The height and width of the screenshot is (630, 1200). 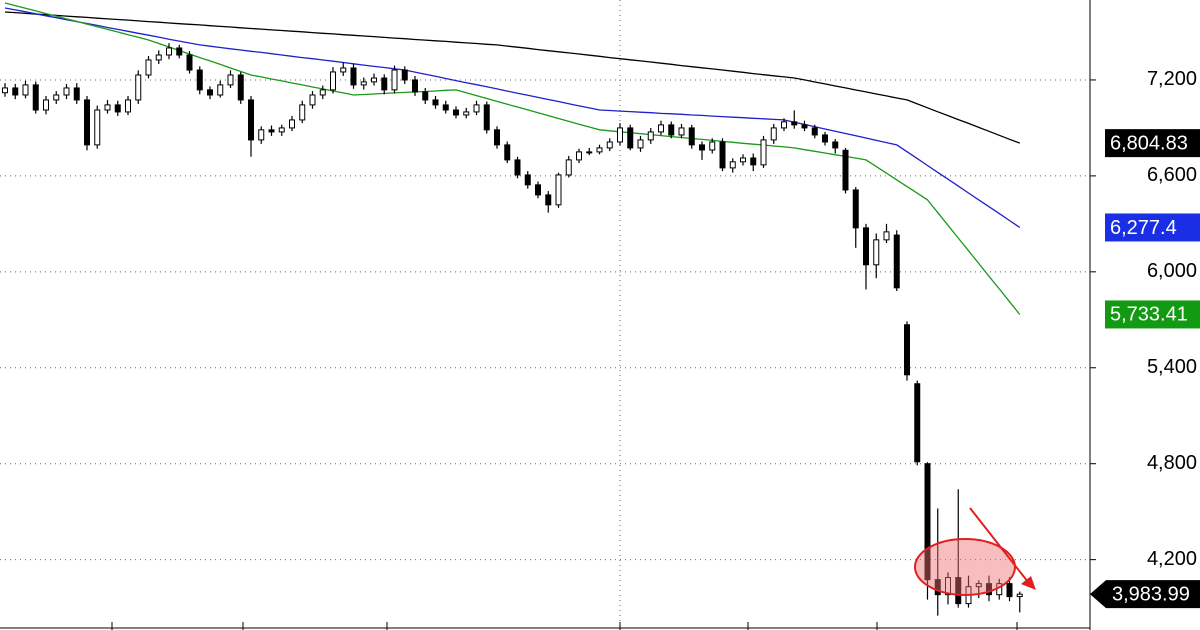 What do you see at coordinates (1149, 315) in the screenshot?
I see `price-tag-label: 5,733.41` at bounding box center [1149, 315].